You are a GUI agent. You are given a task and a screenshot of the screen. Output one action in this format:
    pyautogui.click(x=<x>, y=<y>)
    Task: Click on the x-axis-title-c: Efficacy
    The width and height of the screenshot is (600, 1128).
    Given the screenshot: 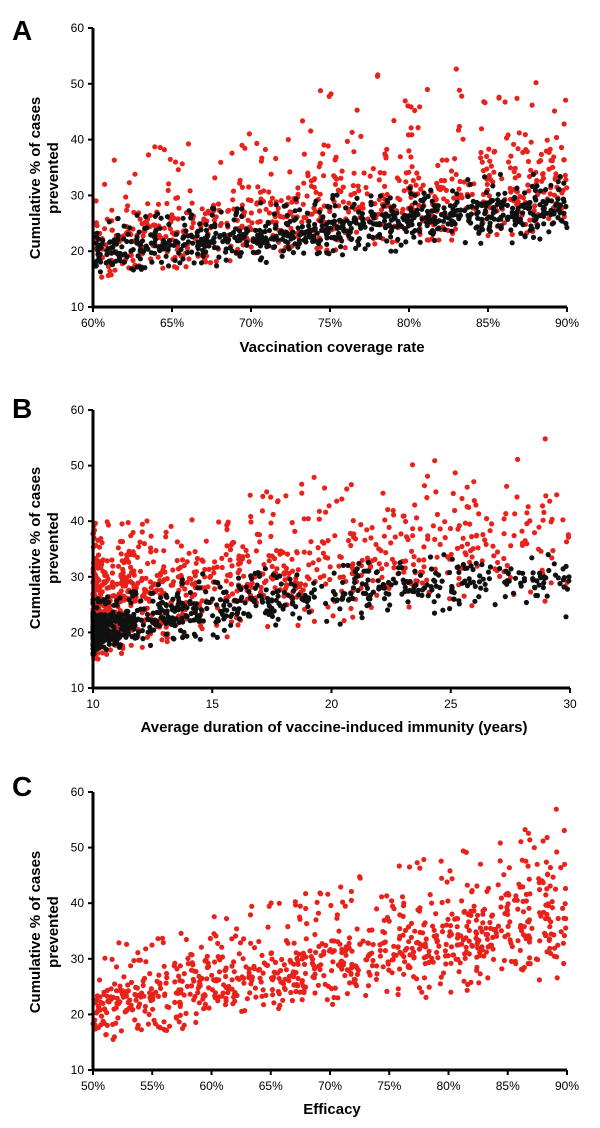 What is the action you would take?
    pyautogui.click(x=332, y=1109)
    